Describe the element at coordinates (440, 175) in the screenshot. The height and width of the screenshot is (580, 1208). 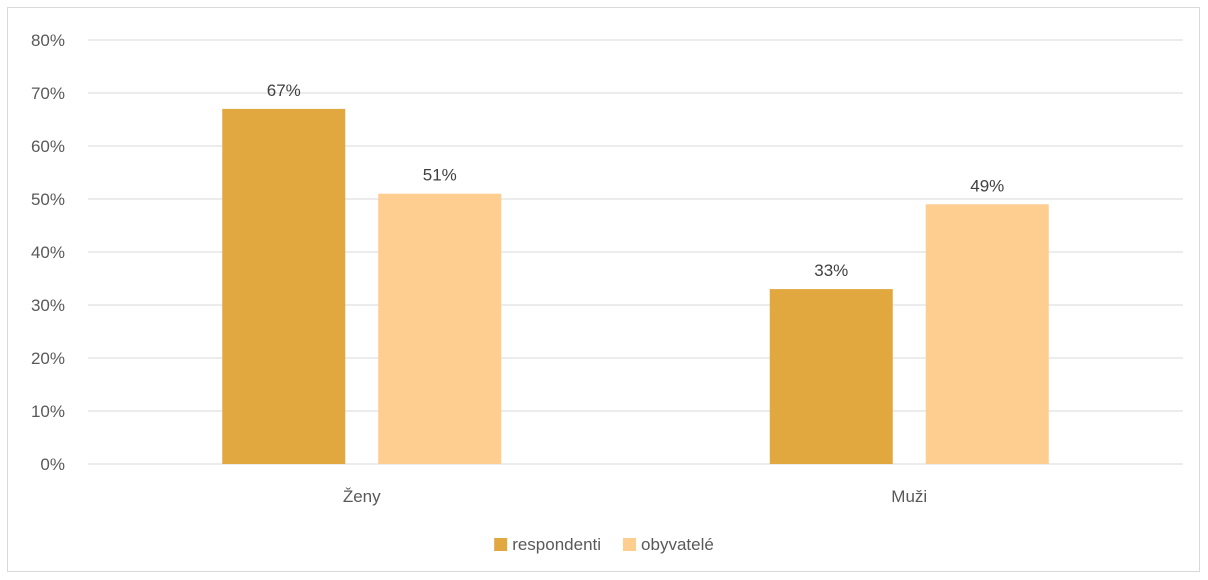
I see `data-label: 51%` at that location.